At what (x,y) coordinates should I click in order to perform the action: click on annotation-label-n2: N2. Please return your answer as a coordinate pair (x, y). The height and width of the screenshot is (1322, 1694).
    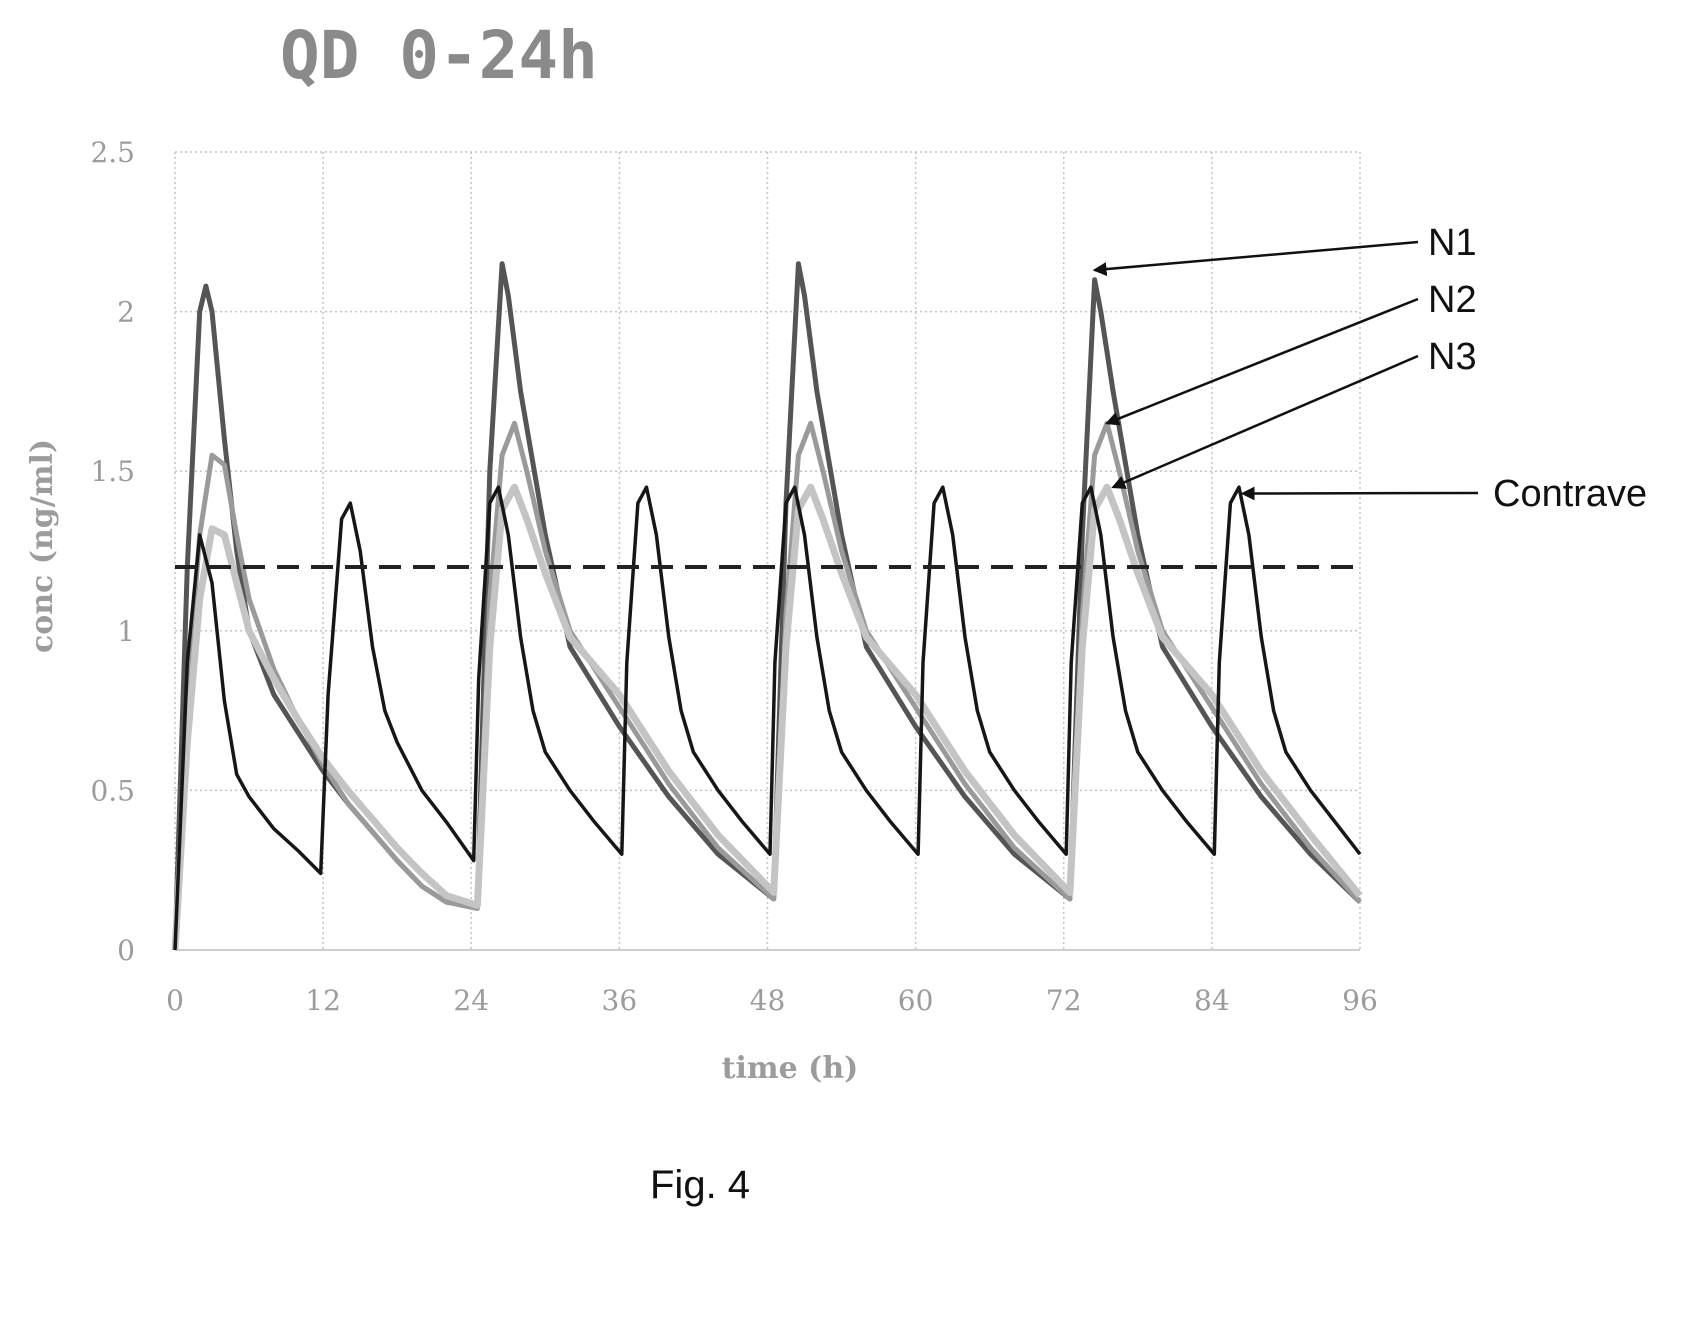
    Looking at the image, I should click on (1452, 300).